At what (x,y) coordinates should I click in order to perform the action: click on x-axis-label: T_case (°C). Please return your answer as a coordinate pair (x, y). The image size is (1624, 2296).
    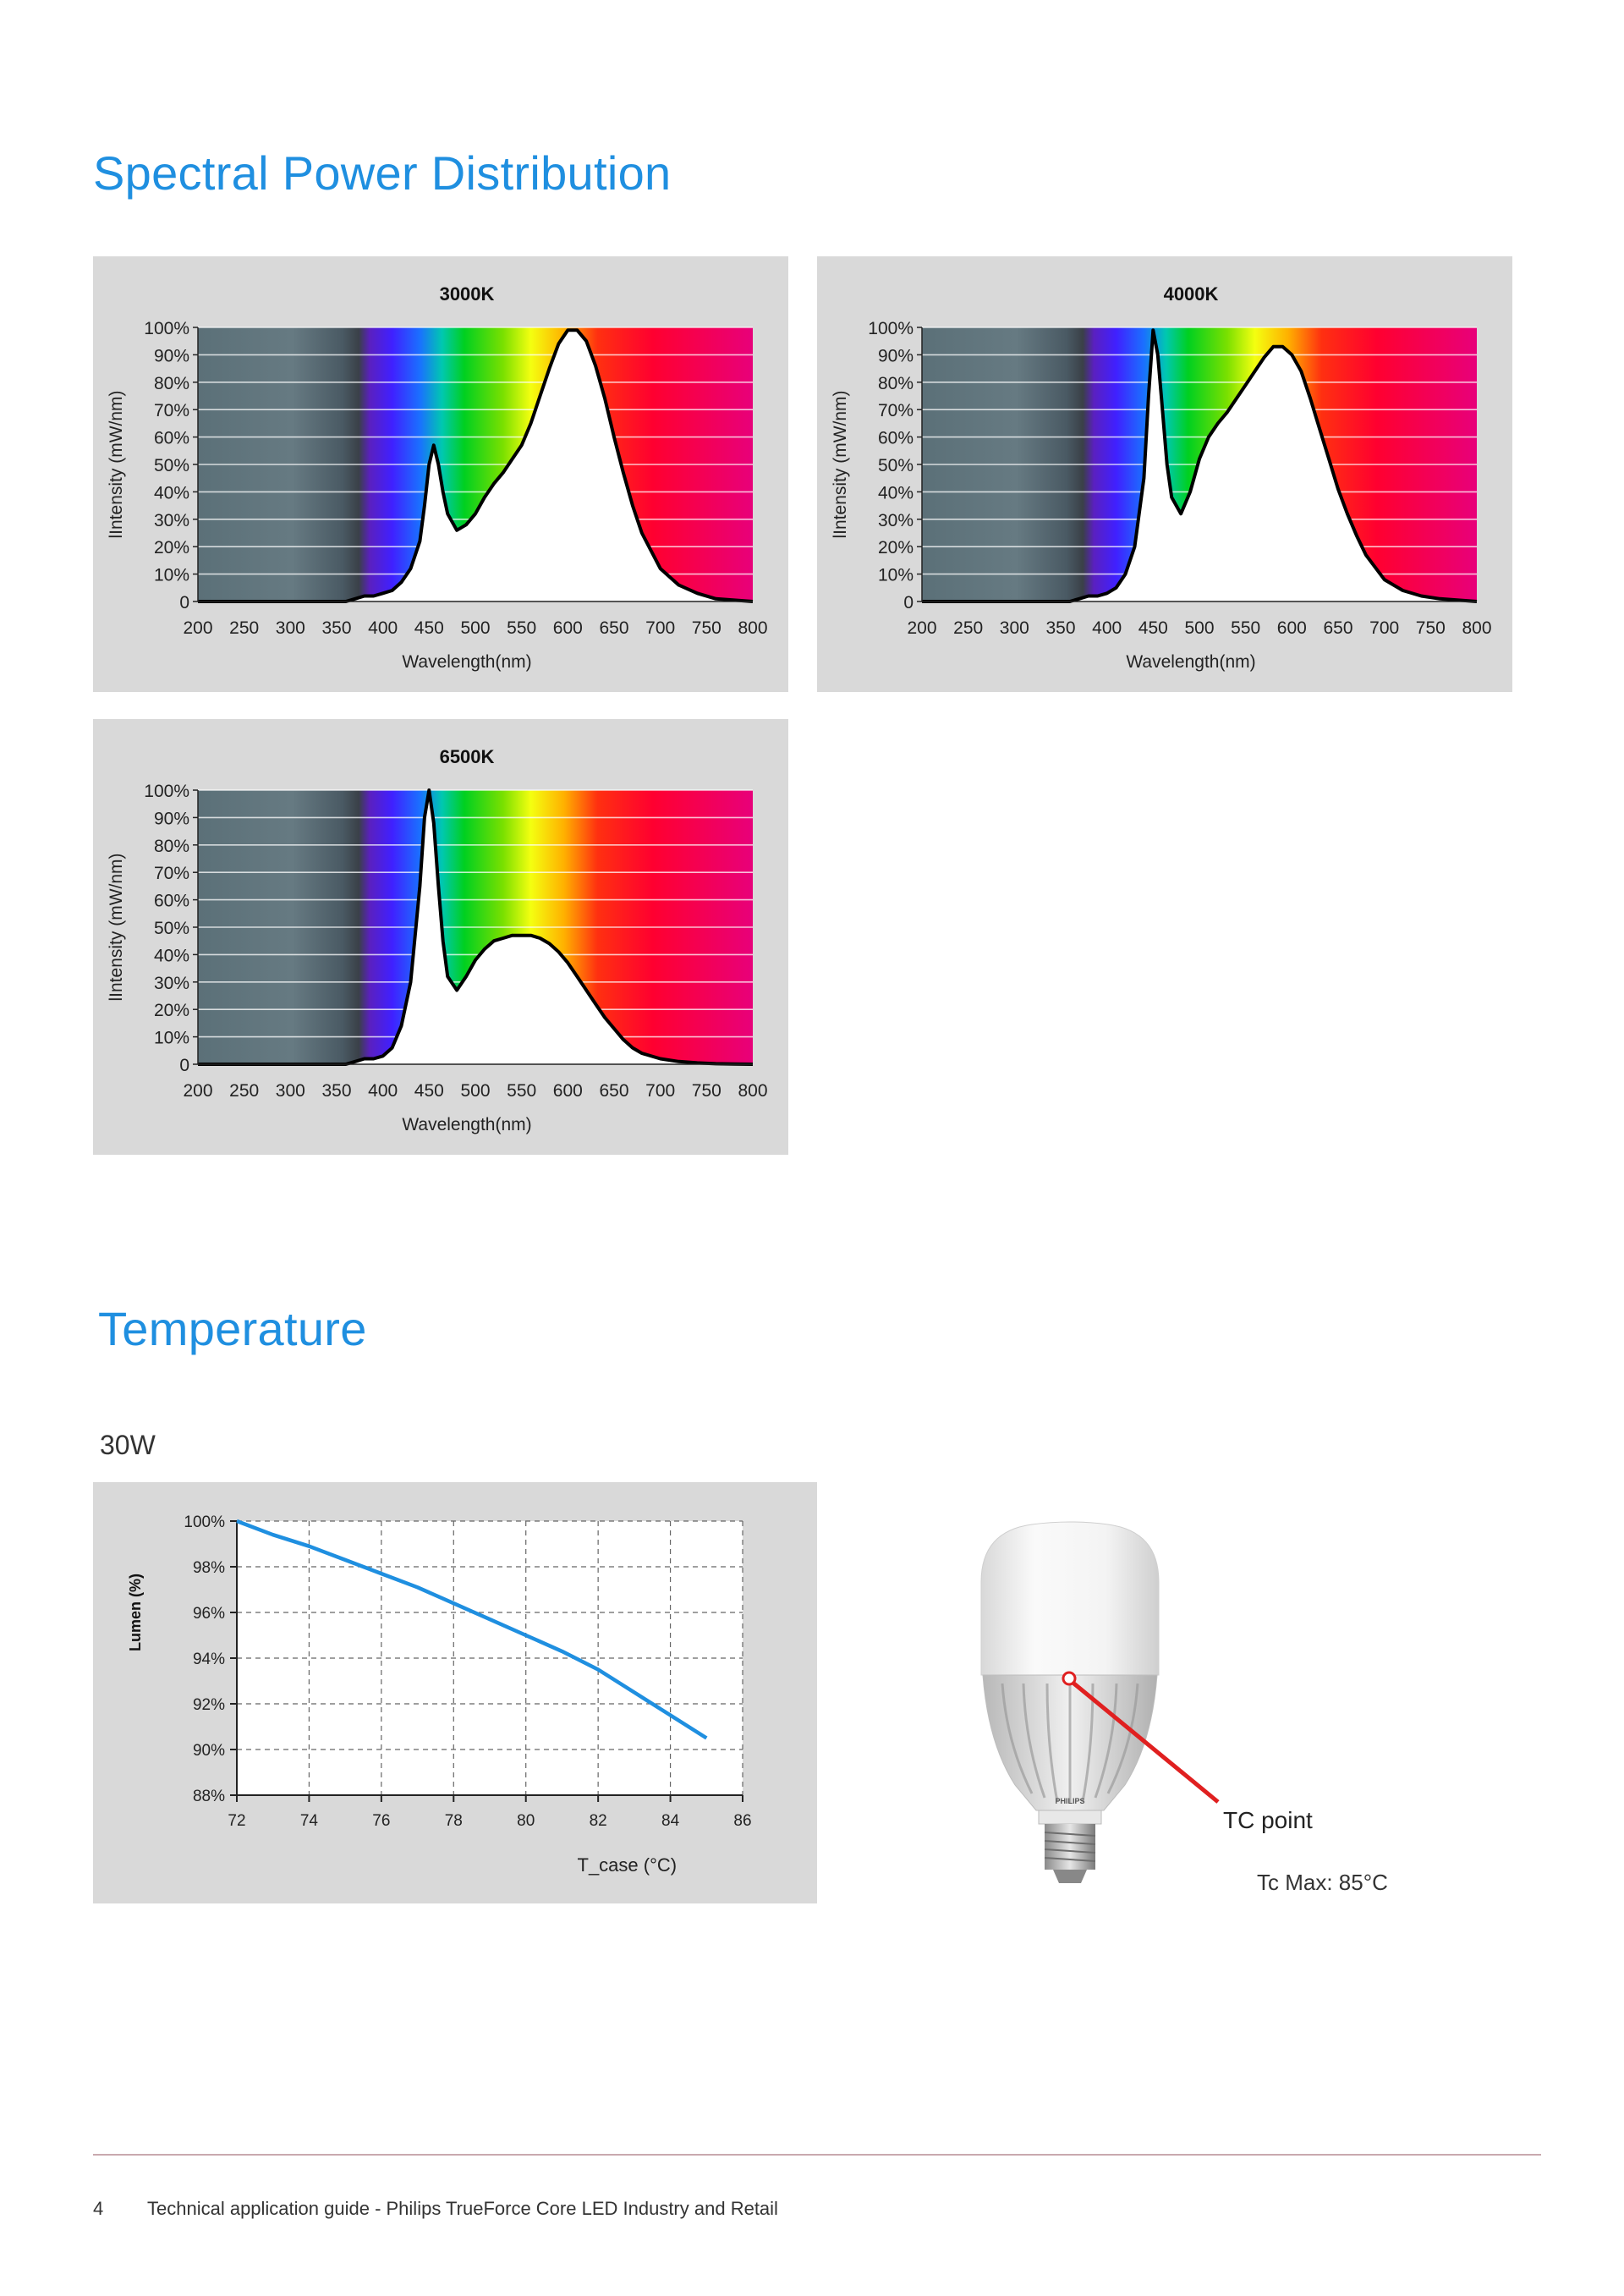
    Looking at the image, I should click on (628, 1865).